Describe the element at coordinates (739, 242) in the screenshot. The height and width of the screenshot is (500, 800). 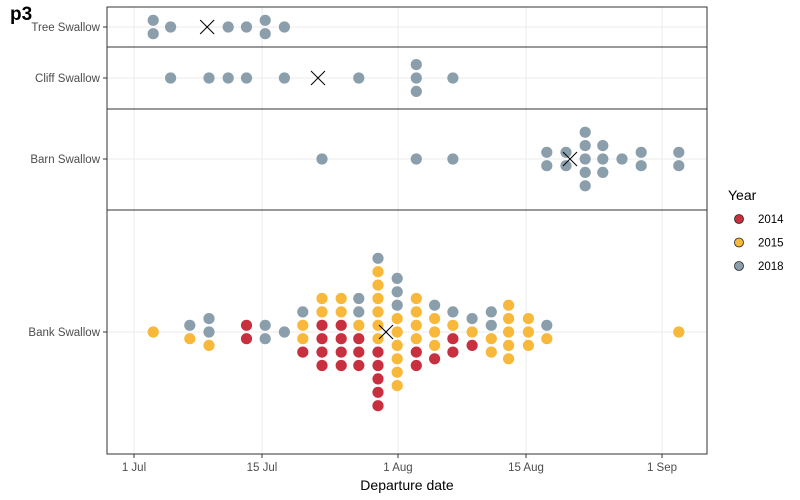
I see `legend-key` at that location.